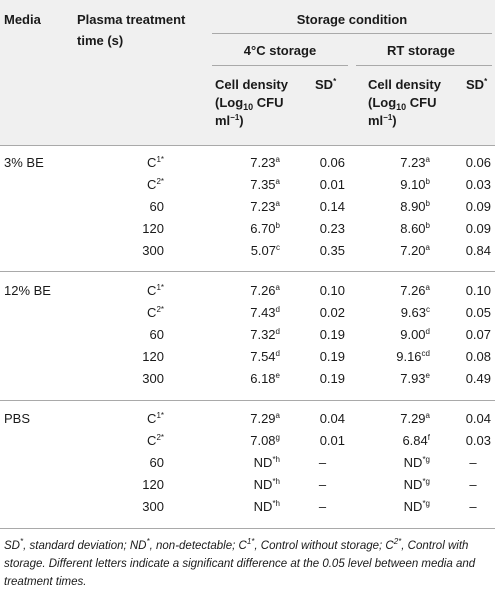  I want to click on rt-sd-cell: 0.04, so click(478, 418).